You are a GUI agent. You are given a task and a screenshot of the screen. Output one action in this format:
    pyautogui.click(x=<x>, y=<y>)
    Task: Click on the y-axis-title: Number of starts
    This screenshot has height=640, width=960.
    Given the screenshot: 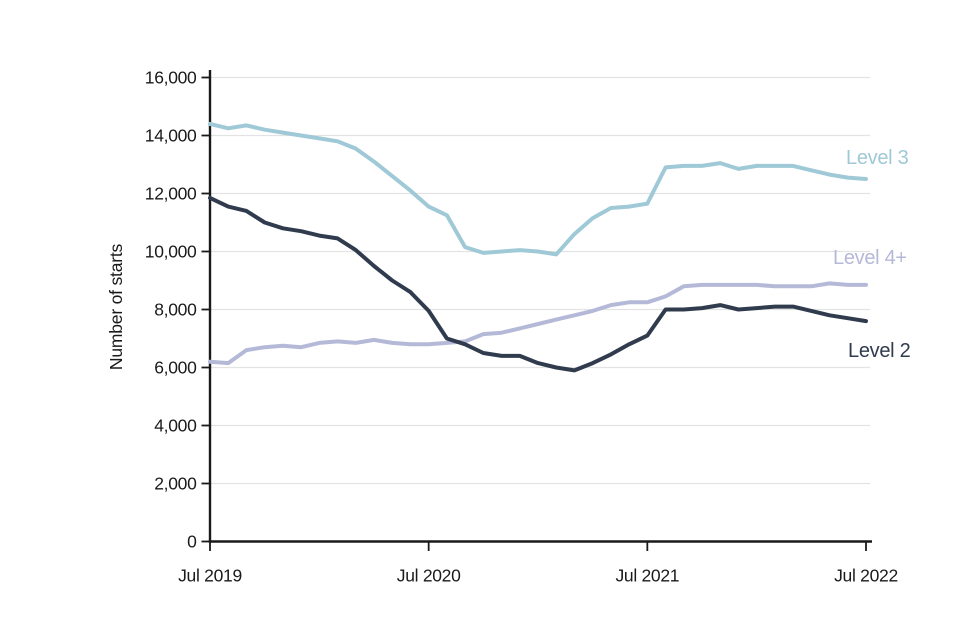 What is the action you would take?
    pyautogui.click(x=116, y=306)
    